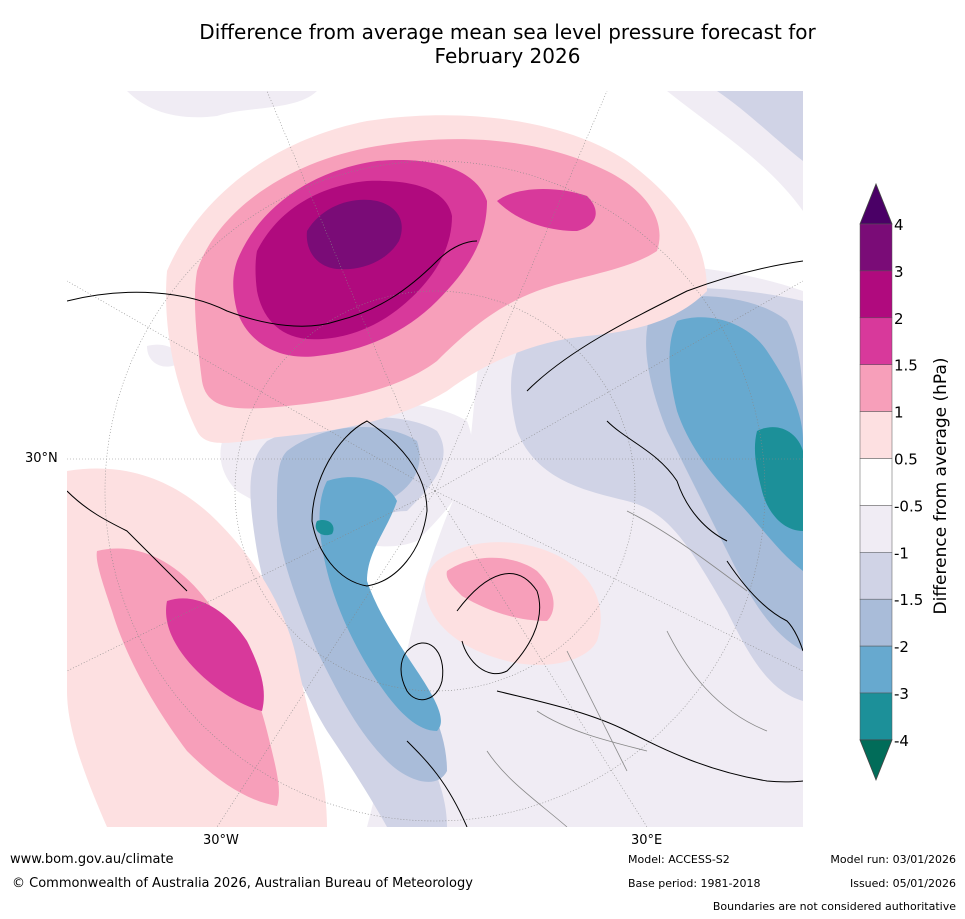  Describe the element at coordinates (908, 483) in the screenshot. I see `colorbar-ticks: 4 3 2 1.5 1 0.5 -0.5 -1 -1.5 -2 -3 -4` at that location.